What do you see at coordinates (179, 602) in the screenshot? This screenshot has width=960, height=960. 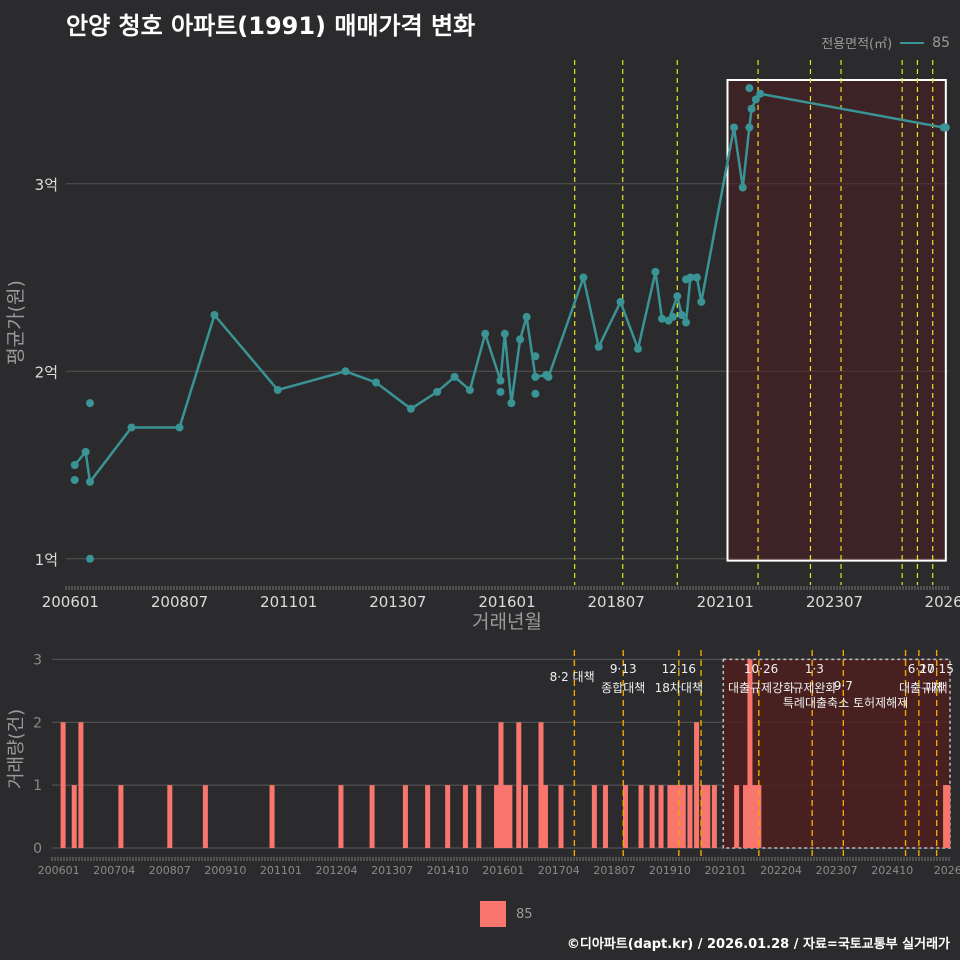 I see `x-tick-label-top: 200807` at bounding box center [179, 602].